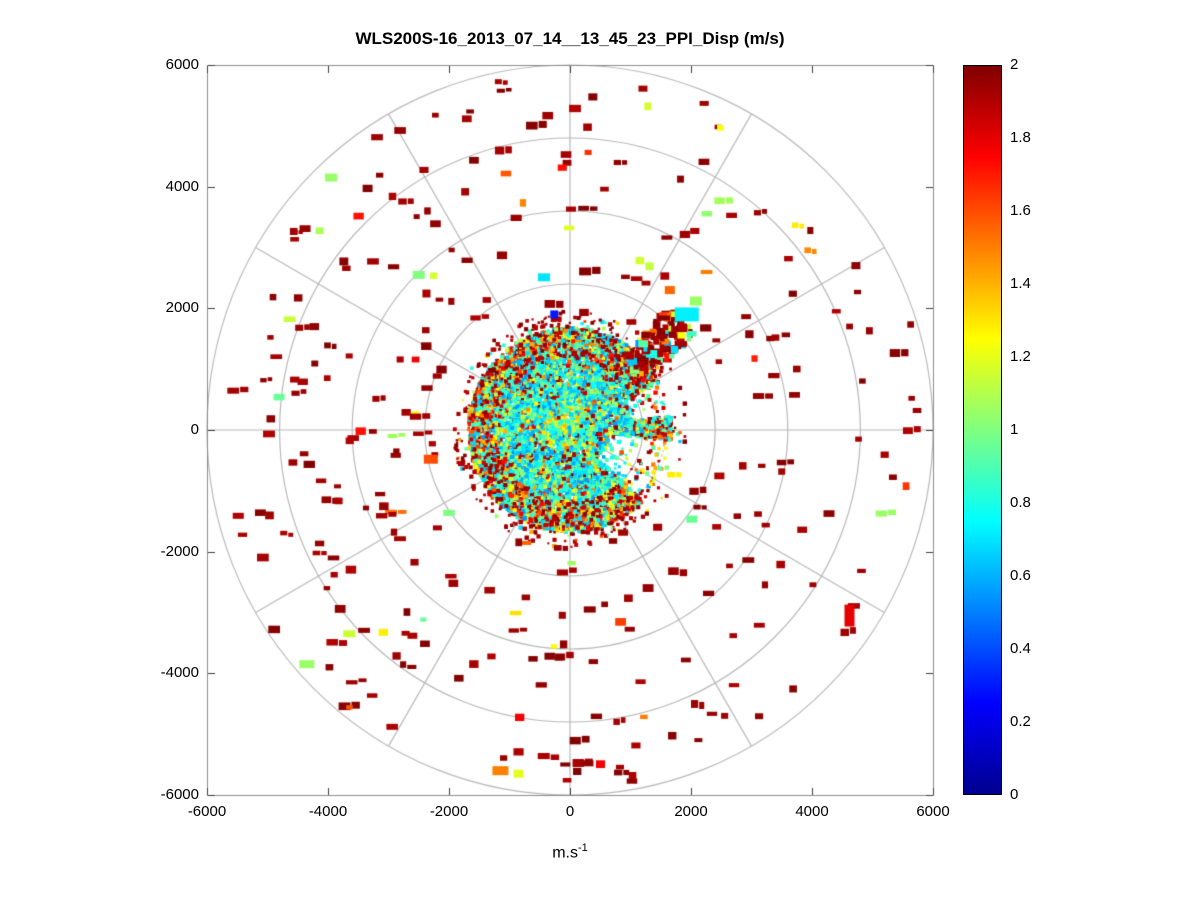 The height and width of the screenshot is (901, 1201). I want to click on x-tick-label: 6000, so click(933, 811).